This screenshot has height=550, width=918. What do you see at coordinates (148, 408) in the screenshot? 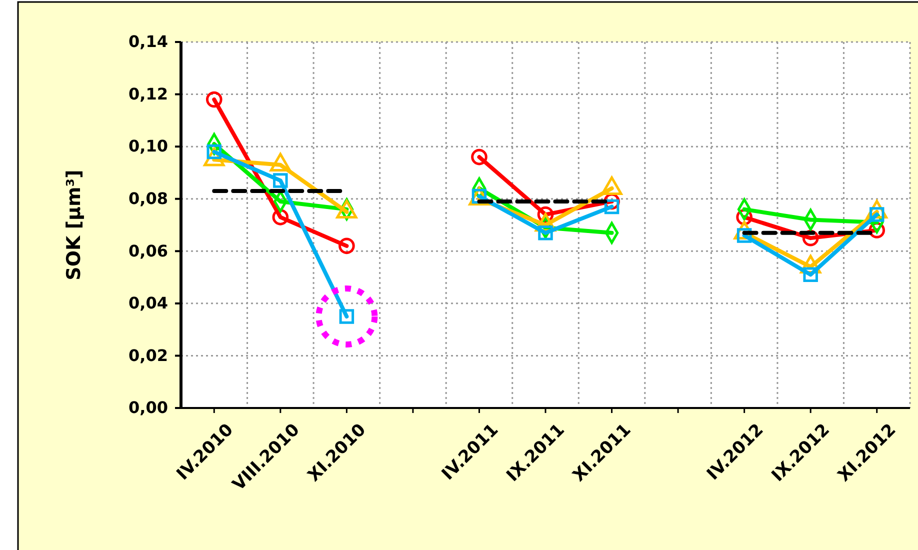
I see `y-tick-label: 0,00` at bounding box center [148, 408].